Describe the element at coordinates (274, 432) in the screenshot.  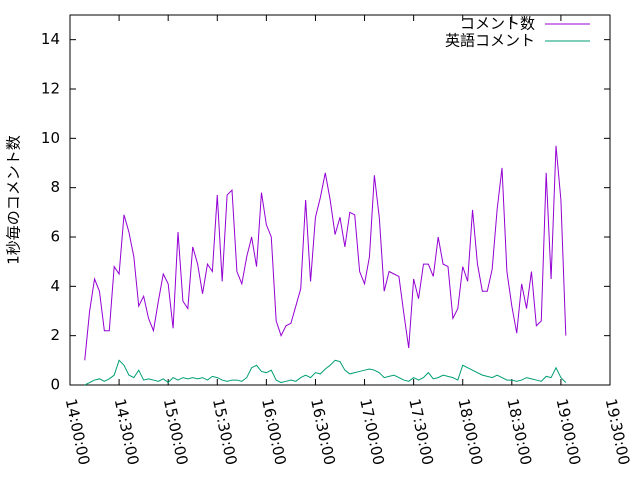
I see `x-tick-label: 16:00:00` at that location.